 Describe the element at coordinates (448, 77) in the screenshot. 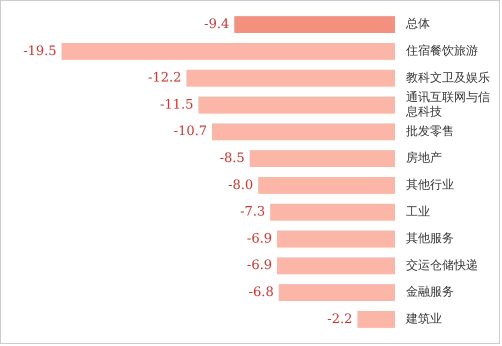

I see `y-tick-label: 教科文卫及娱乐` at that location.